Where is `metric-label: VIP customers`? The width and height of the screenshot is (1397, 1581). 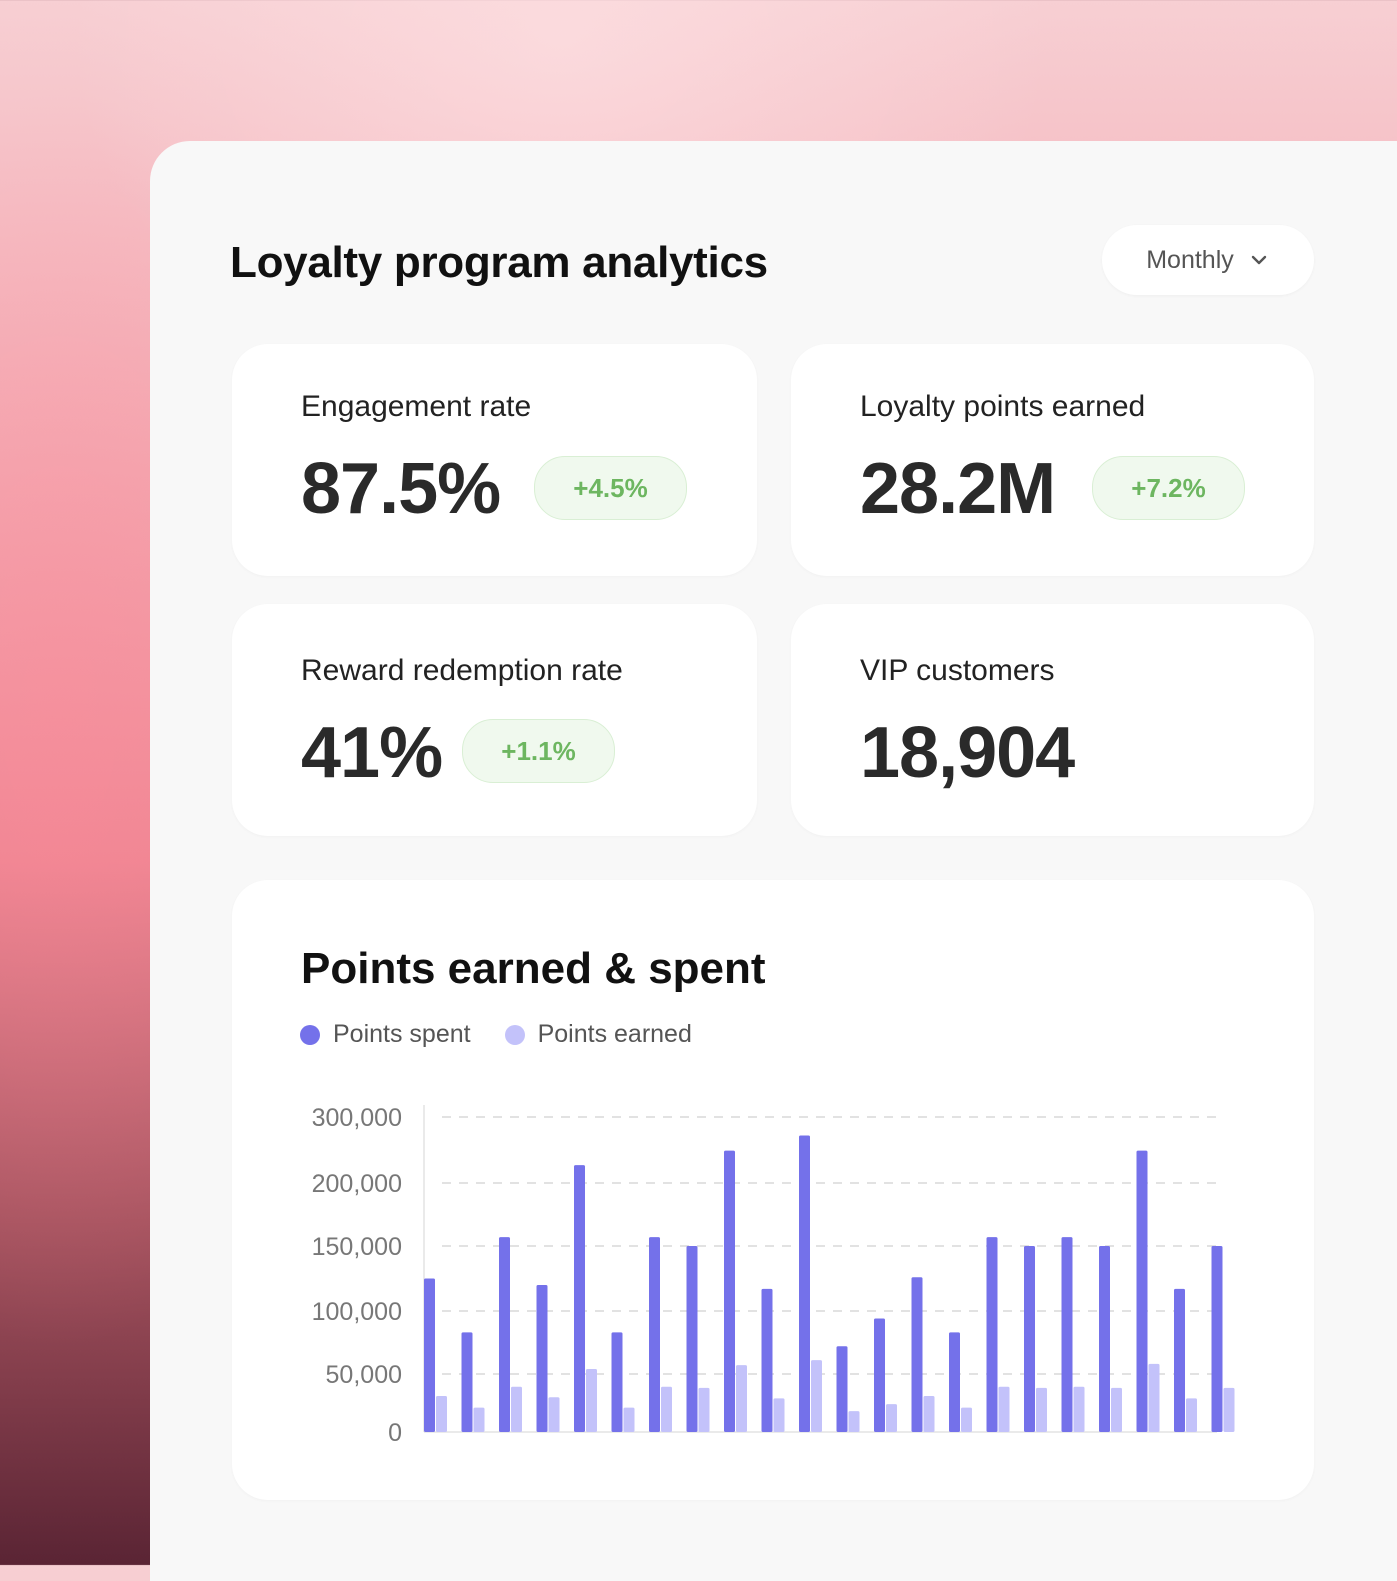 metric-label: VIP customers is located at coordinates (957, 670).